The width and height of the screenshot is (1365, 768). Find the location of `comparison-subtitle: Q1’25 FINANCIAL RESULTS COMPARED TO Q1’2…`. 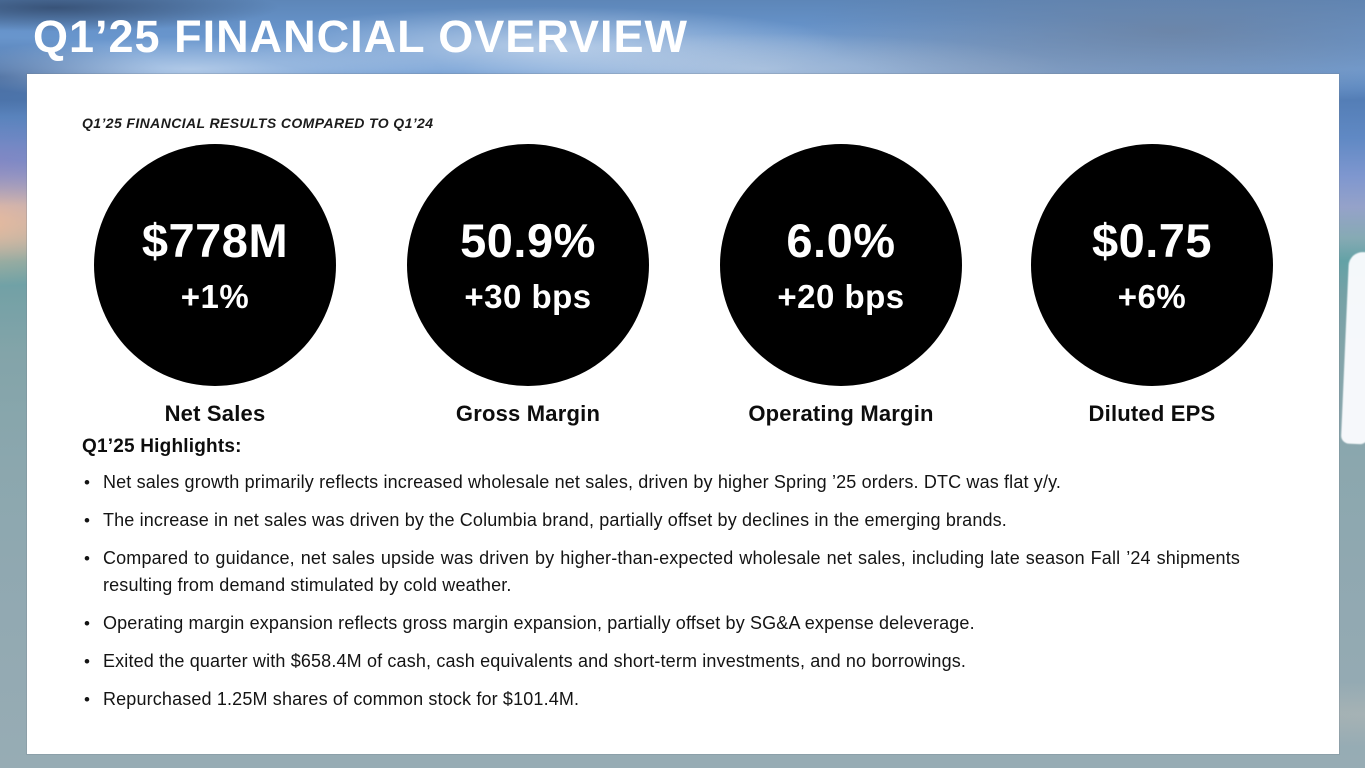

comparison-subtitle: Q1’25 FINANCIAL RESULTS COMPARED TO Q1’2… is located at coordinates (258, 123).